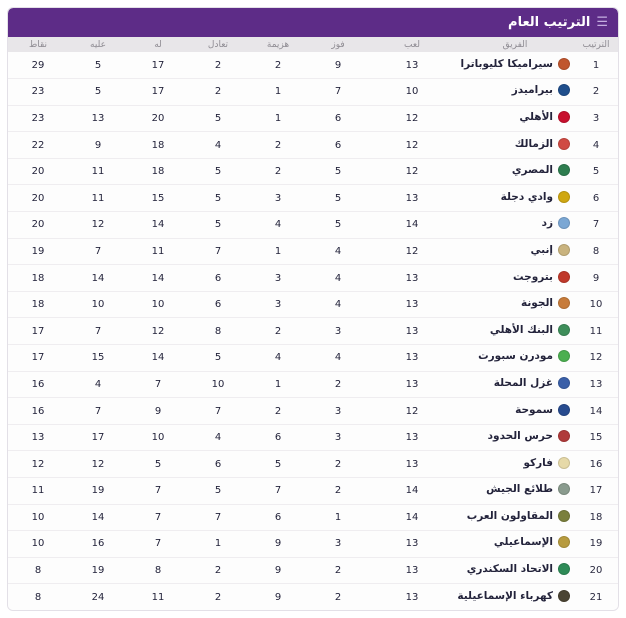 The image size is (626, 618). I want to click on points-cell: 11, so click(38, 491).